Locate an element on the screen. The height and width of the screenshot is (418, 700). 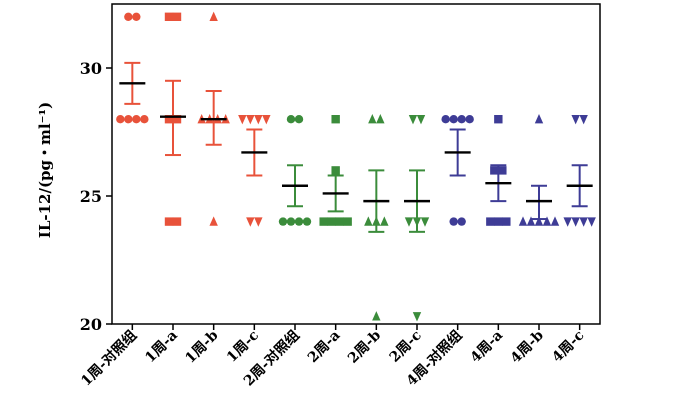
x-tick-label: 1周-a is located at coordinates (161, 347).